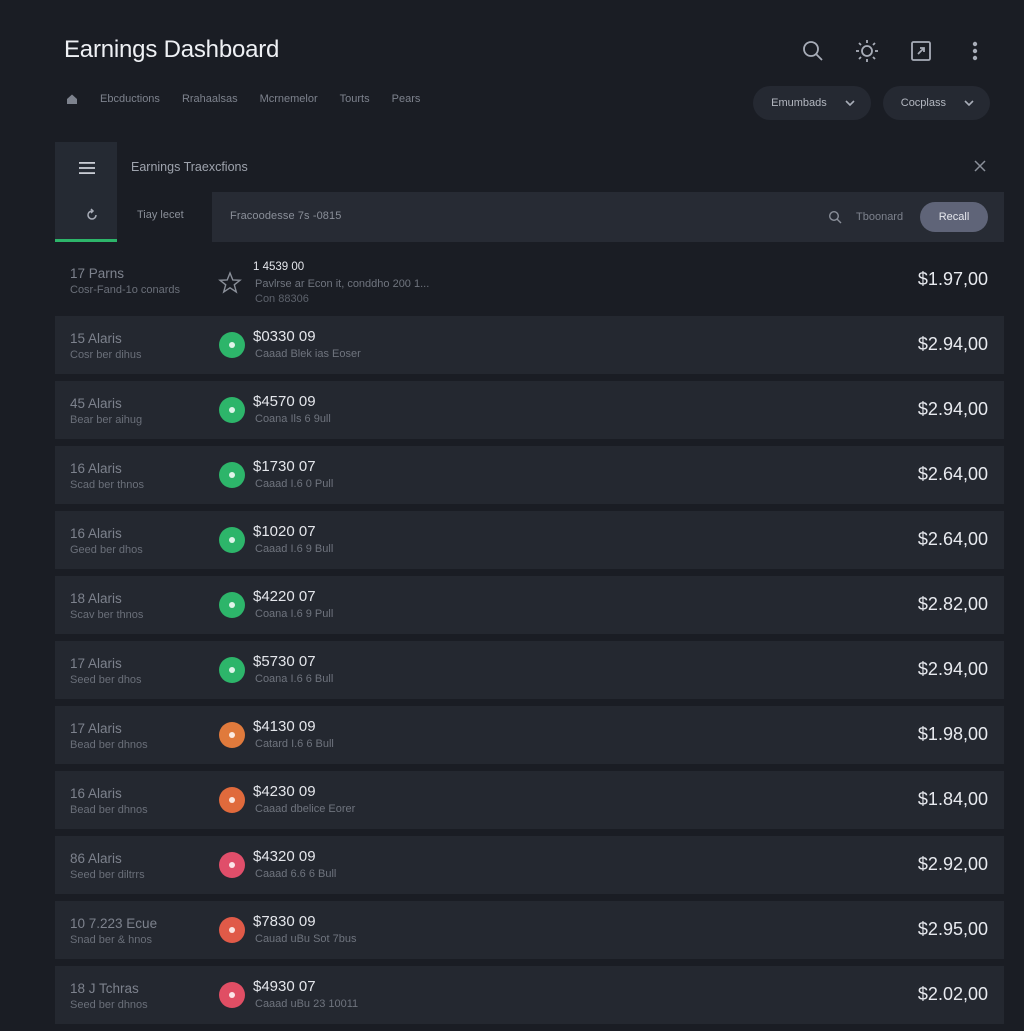  I want to click on row-sublabel: Cosr-Fand-1o conards, so click(125, 290).